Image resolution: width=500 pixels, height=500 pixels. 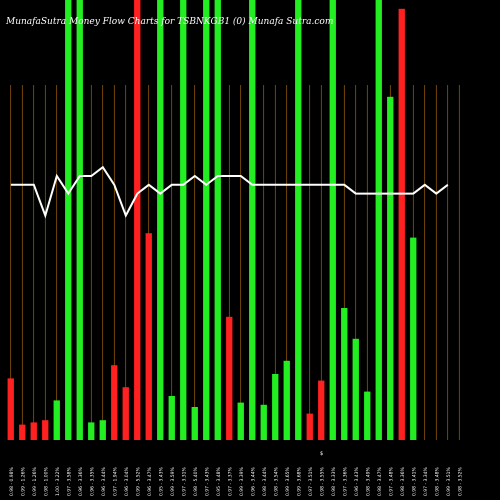 What do you see at coordinates (288, 481) in the screenshot?
I see `x-tick-label: 0.99 - 3.65%` at bounding box center [288, 481].